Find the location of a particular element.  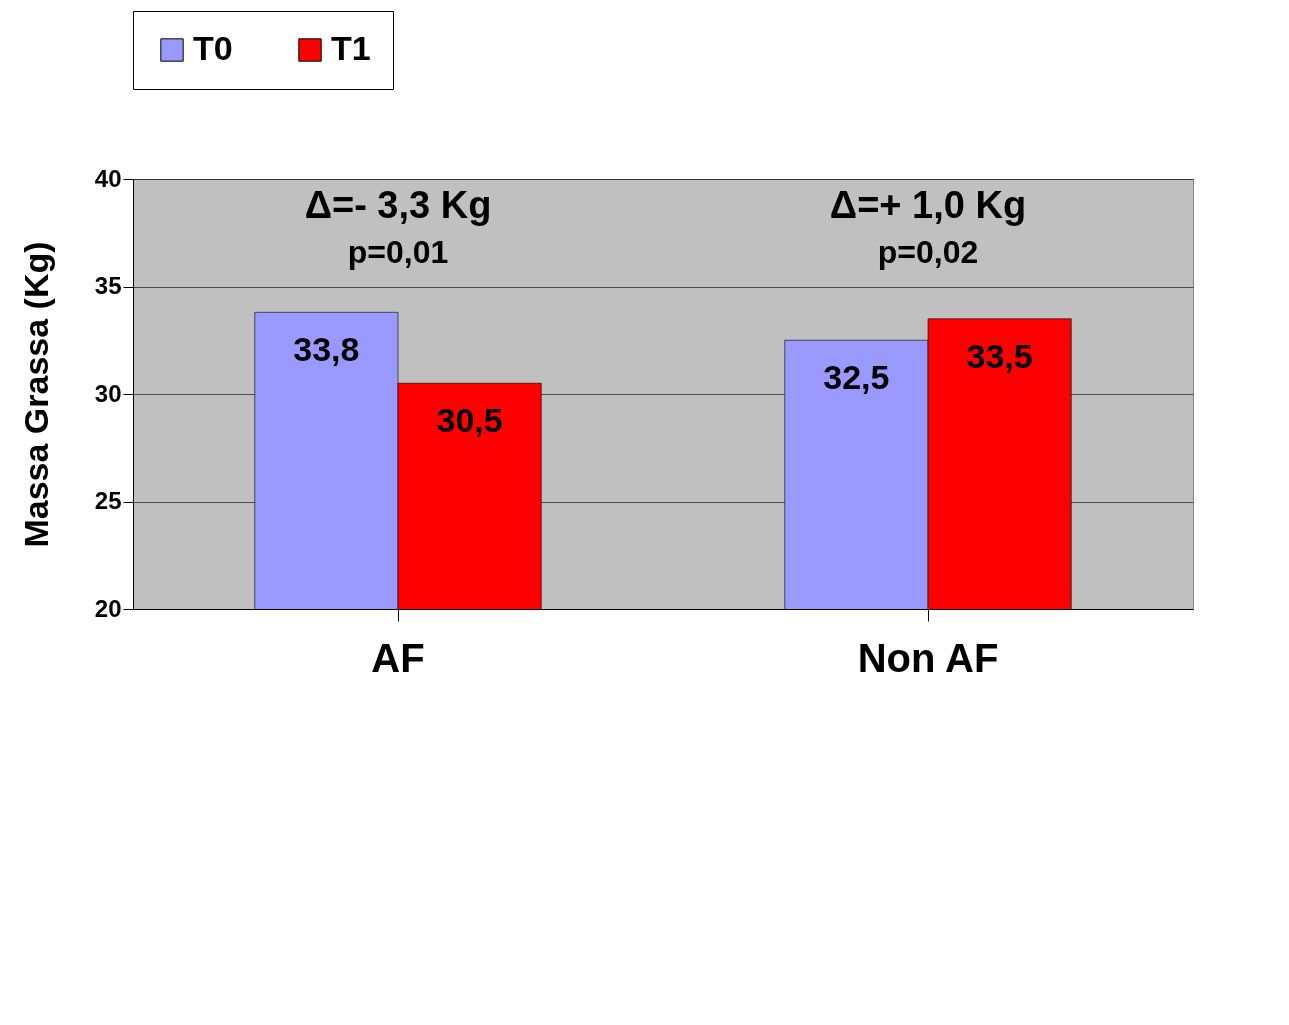

y-tick-label: 25 is located at coordinates (108, 500).